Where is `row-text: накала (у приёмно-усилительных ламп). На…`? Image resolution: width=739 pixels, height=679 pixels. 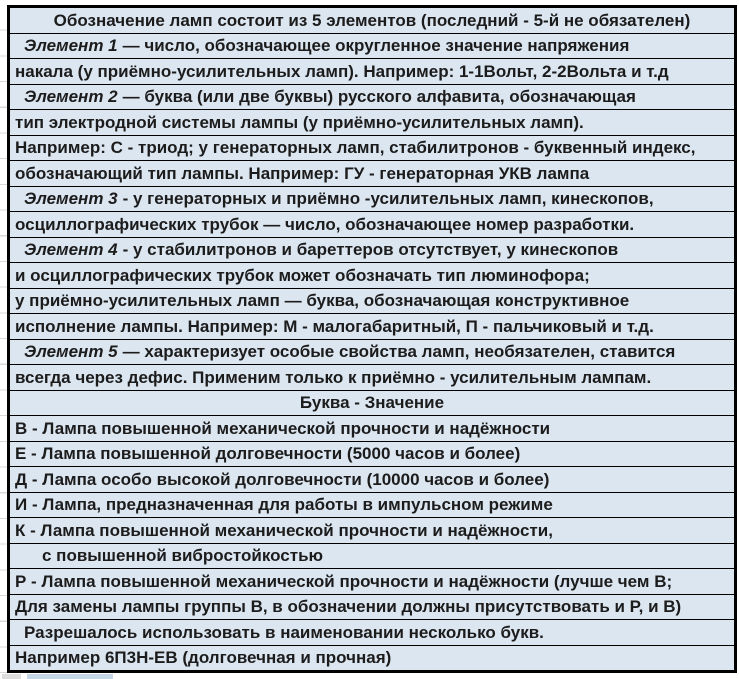 row-text: накала (у приёмно-усилительных ламп). На… is located at coordinates (342, 71).